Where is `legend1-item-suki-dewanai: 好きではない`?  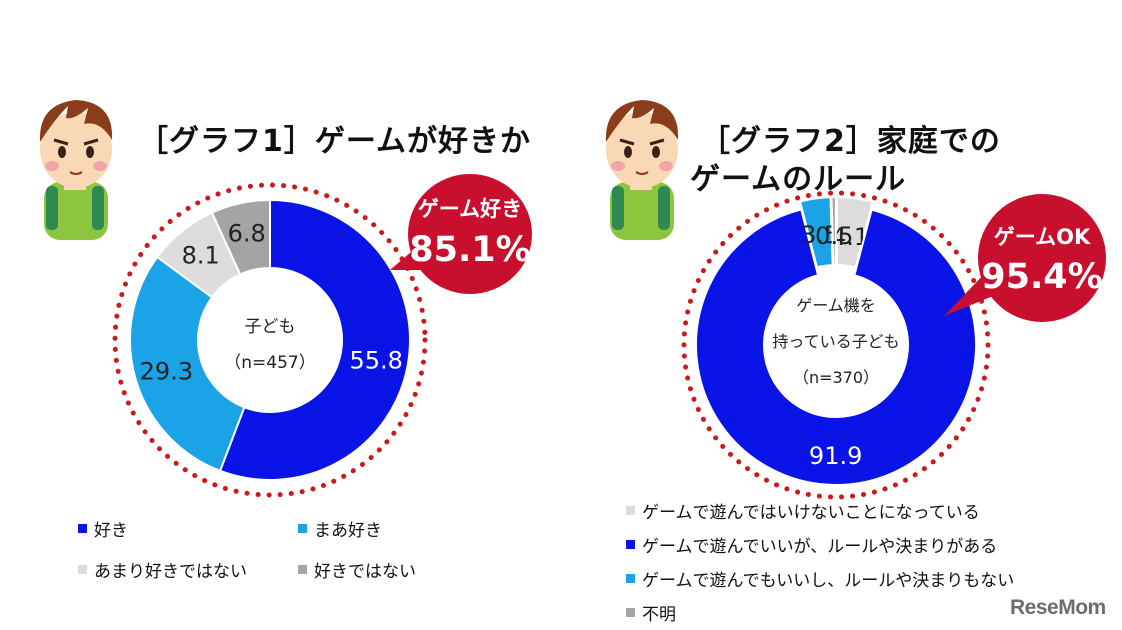
legend1-item-suki-dewanai: 好きではない is located at coordinates (357, 569).